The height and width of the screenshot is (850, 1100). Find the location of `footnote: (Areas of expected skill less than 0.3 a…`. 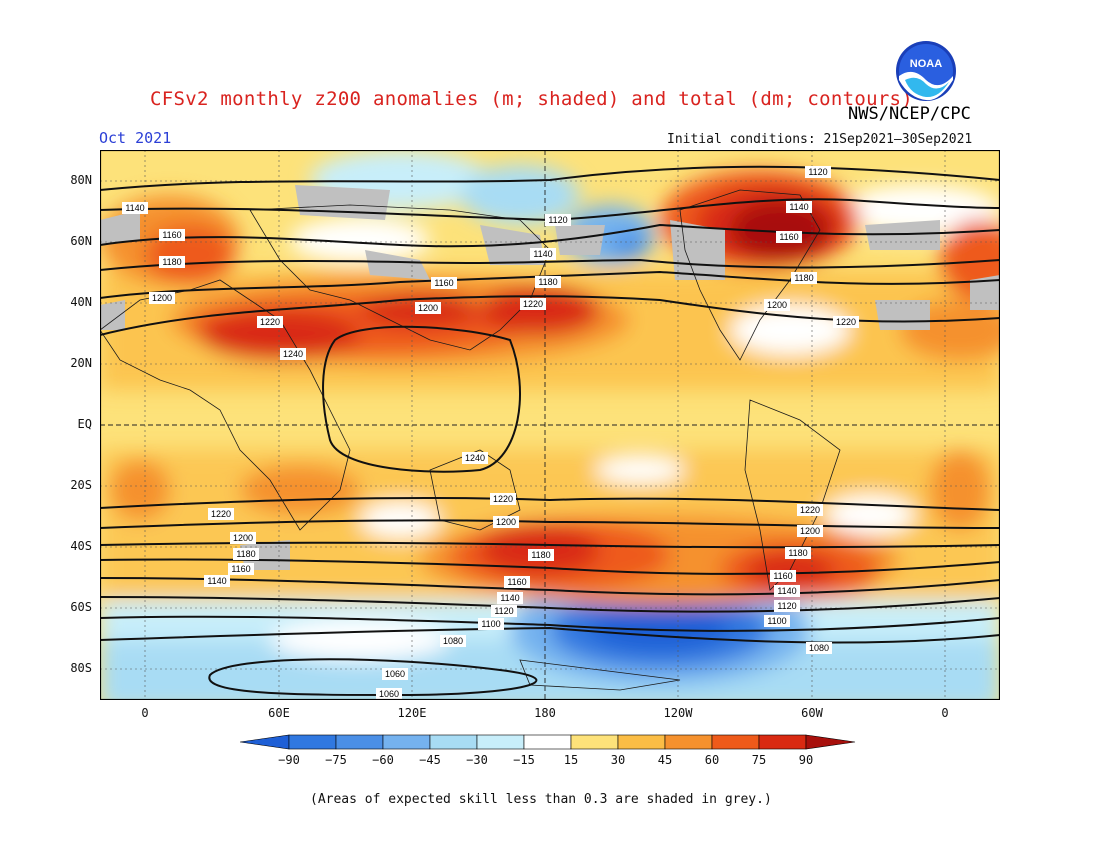

footnote: (Areas of expected skill less than 0.3 a… is located at coordinates (541, 799).